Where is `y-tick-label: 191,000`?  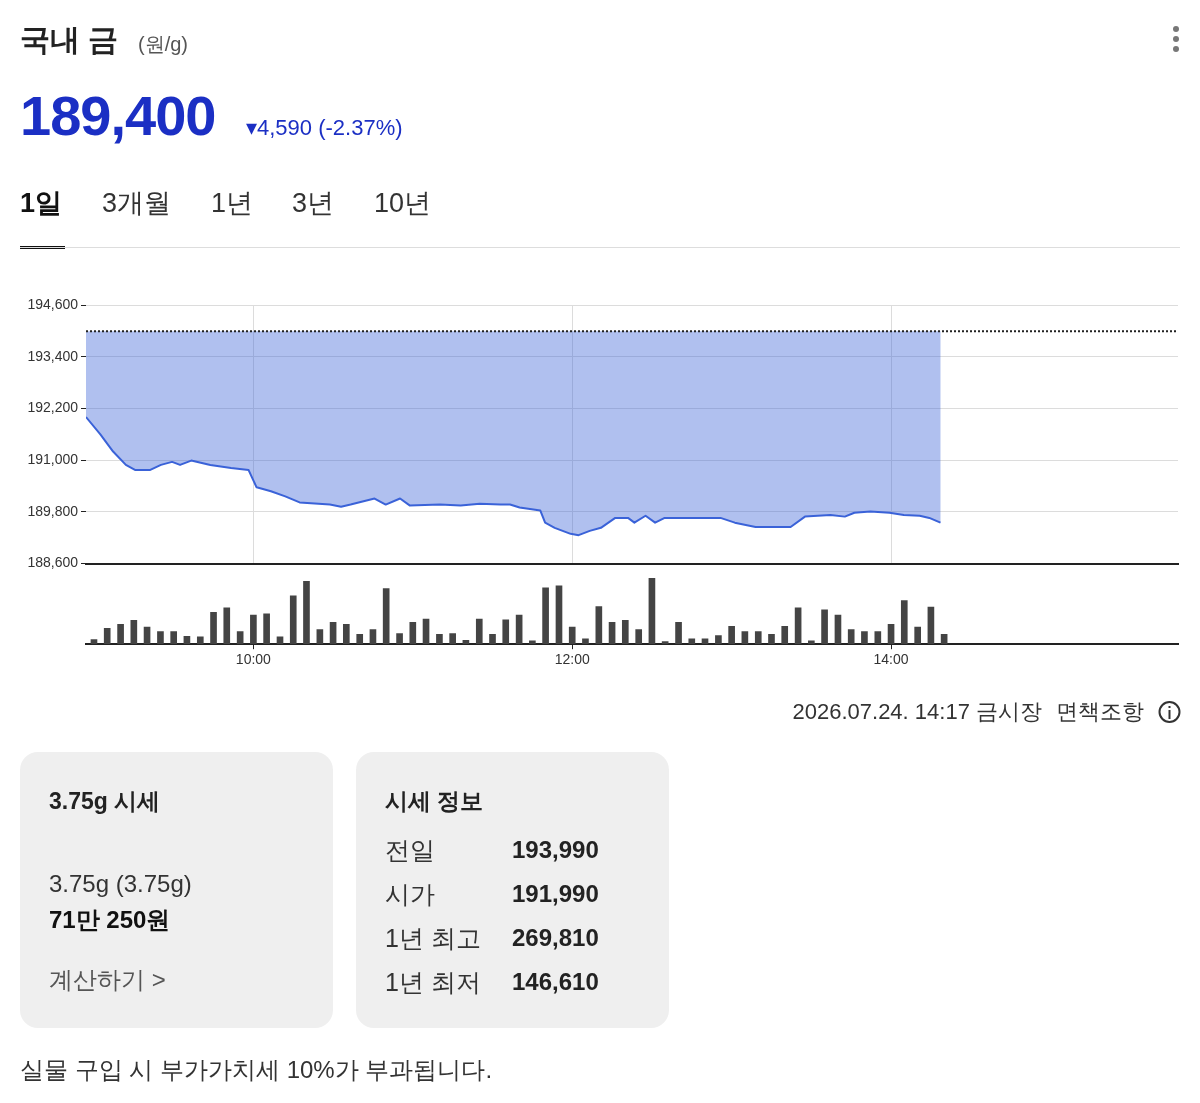
y-tick-label: 191,000 is located at coordinates (53, 459).